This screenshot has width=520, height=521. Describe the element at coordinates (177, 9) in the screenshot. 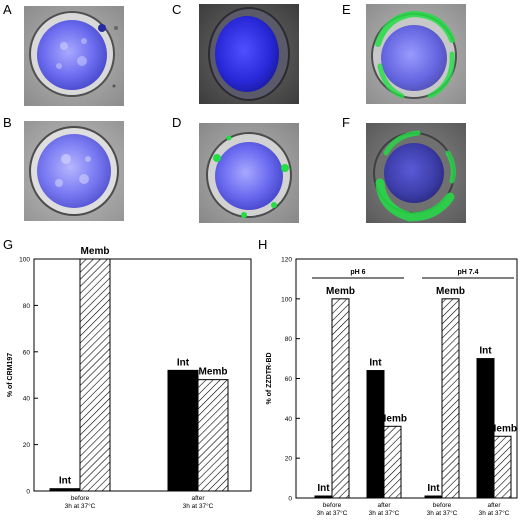

I see `panel-letter-c: C` at that location.